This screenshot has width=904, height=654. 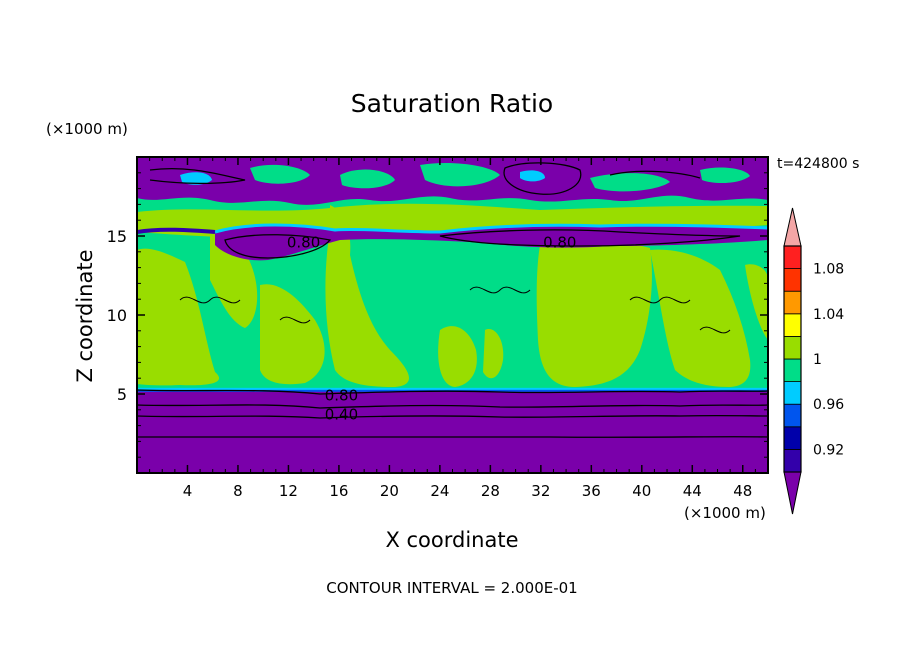 I want to click on x-unit-label: (×1000 m), so click(x=725, y=513).